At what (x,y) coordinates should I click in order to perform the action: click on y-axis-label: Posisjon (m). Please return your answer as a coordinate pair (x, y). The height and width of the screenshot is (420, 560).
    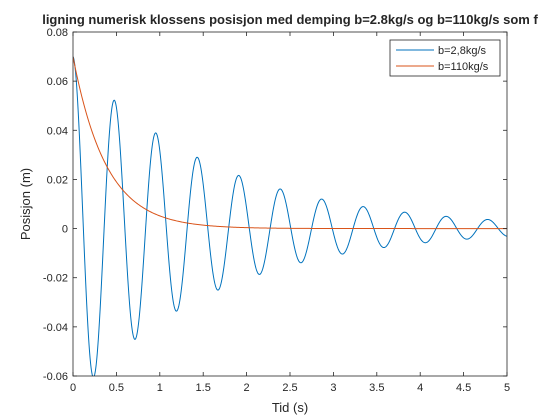
    Looking at the image, I should click on (25, 204).